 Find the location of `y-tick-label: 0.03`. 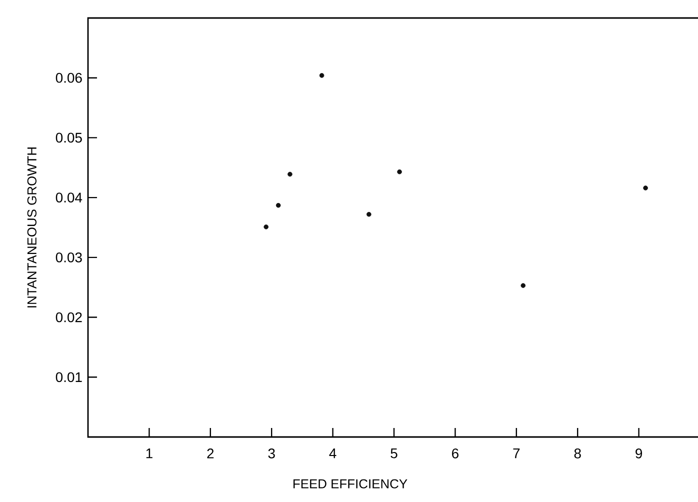

y-tick-label: 0.03 is located at coordinates (69, 257).